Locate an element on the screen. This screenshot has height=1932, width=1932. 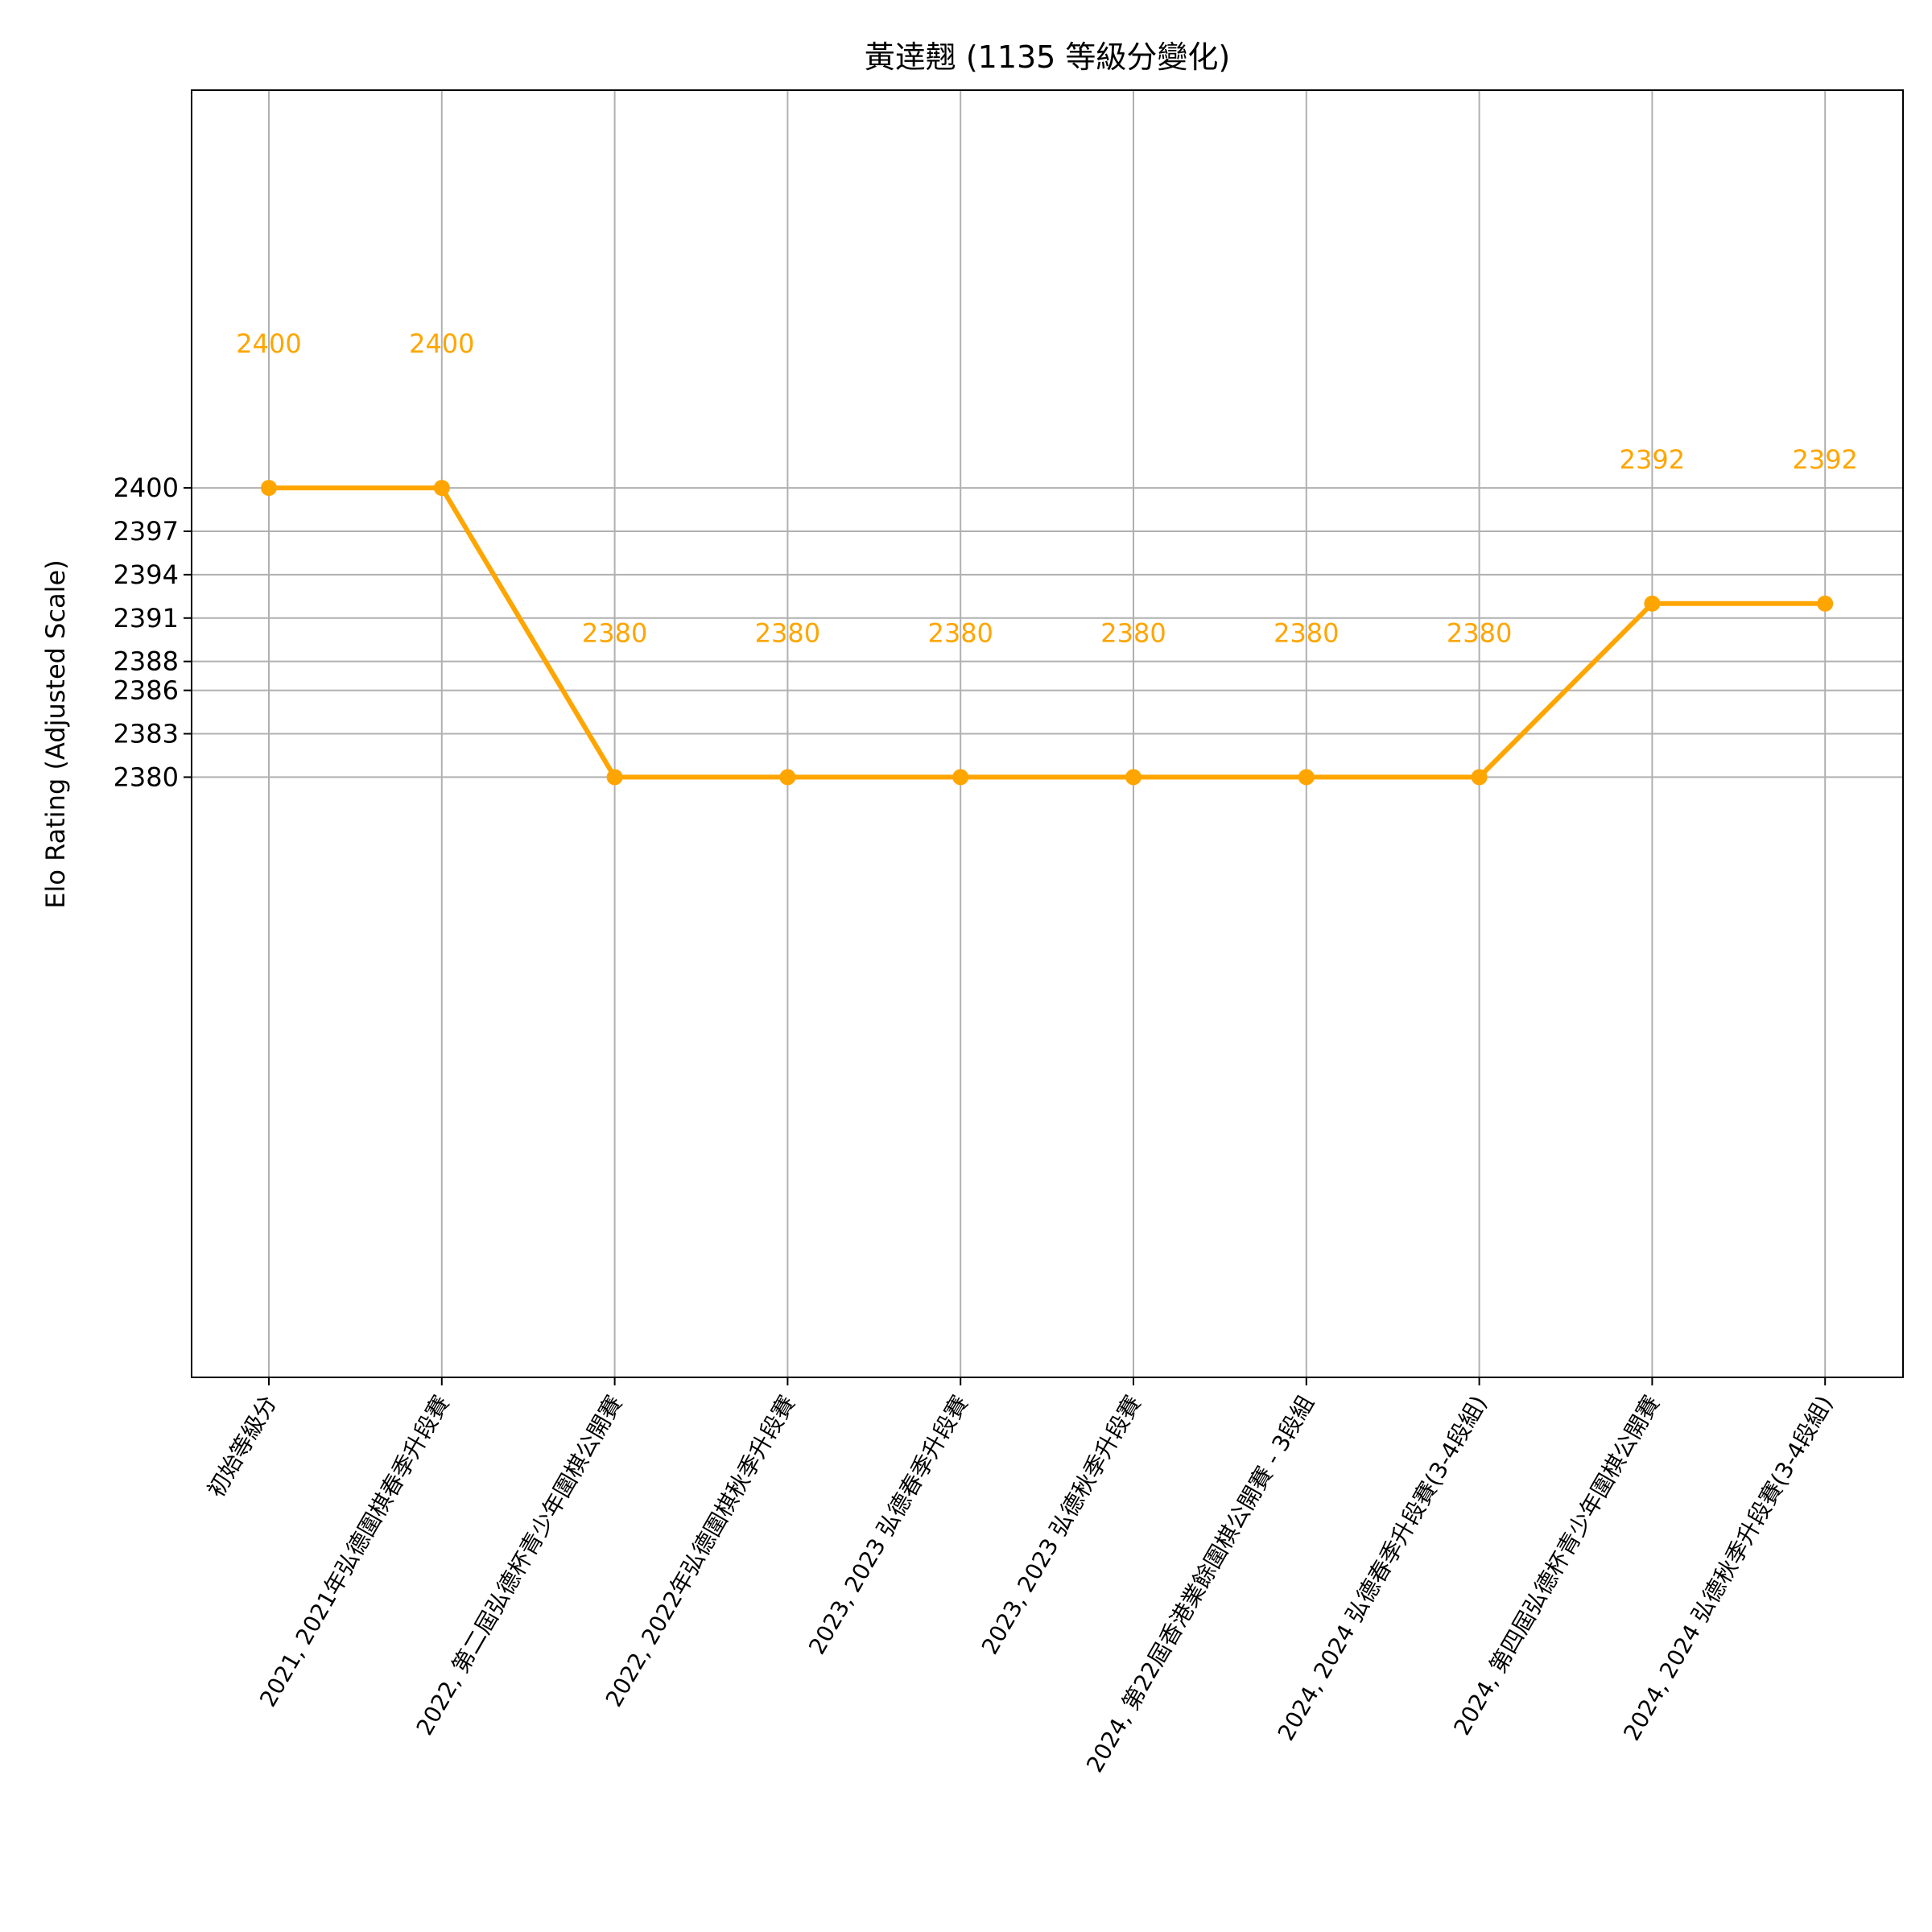
y-tick-label: 2400 is located at coordinates (146, 488).